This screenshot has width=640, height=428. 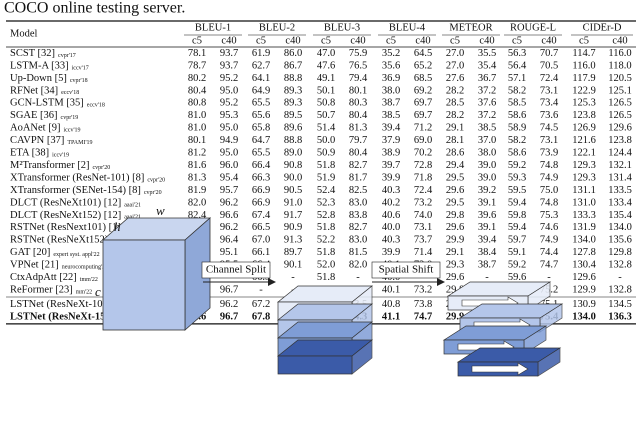 What do you see at coordinates (549, 65) in the screenshot?
I see `cell: 70.5` at bounding box center [549, 65].